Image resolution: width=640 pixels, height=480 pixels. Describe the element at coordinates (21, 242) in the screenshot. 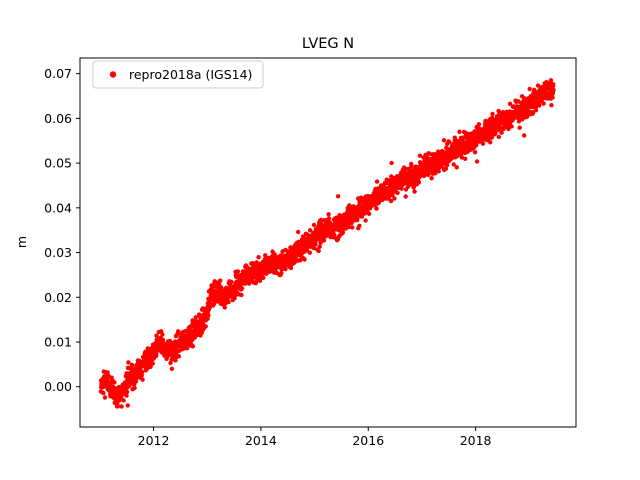

I see `y-axis-label: m` at that location.